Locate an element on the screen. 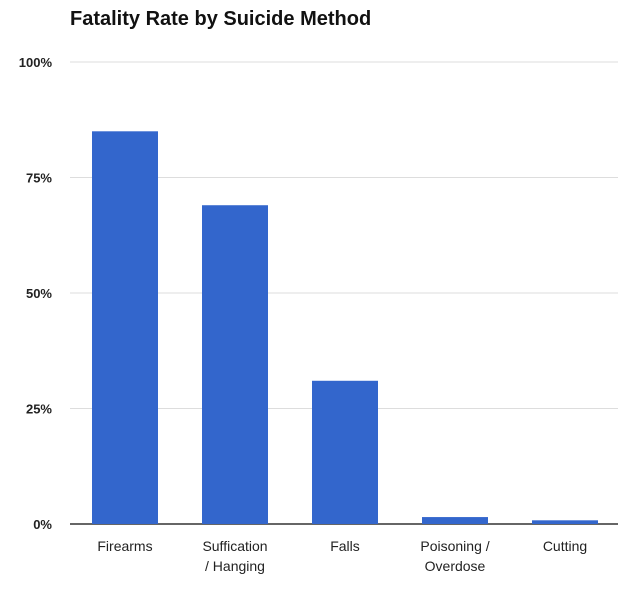  y-tick-label: 75% is located at coordinates (39, 178).